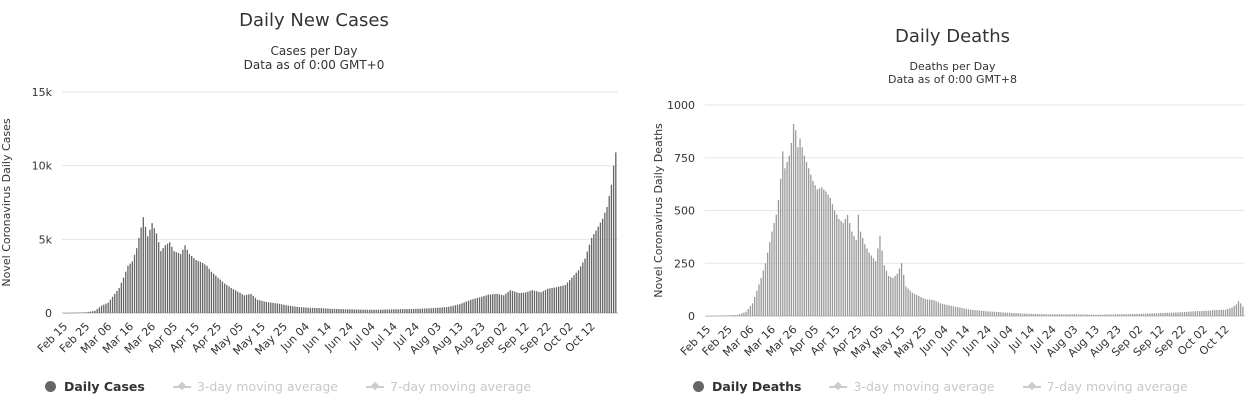 Image resolution: width=1257 pixels, height=405 pixels. What do you see at coordinates (255, 386) in the screenshot?
I see `legend-item-3-day-average: 3-day moving average` at bounding box center [255, 386].